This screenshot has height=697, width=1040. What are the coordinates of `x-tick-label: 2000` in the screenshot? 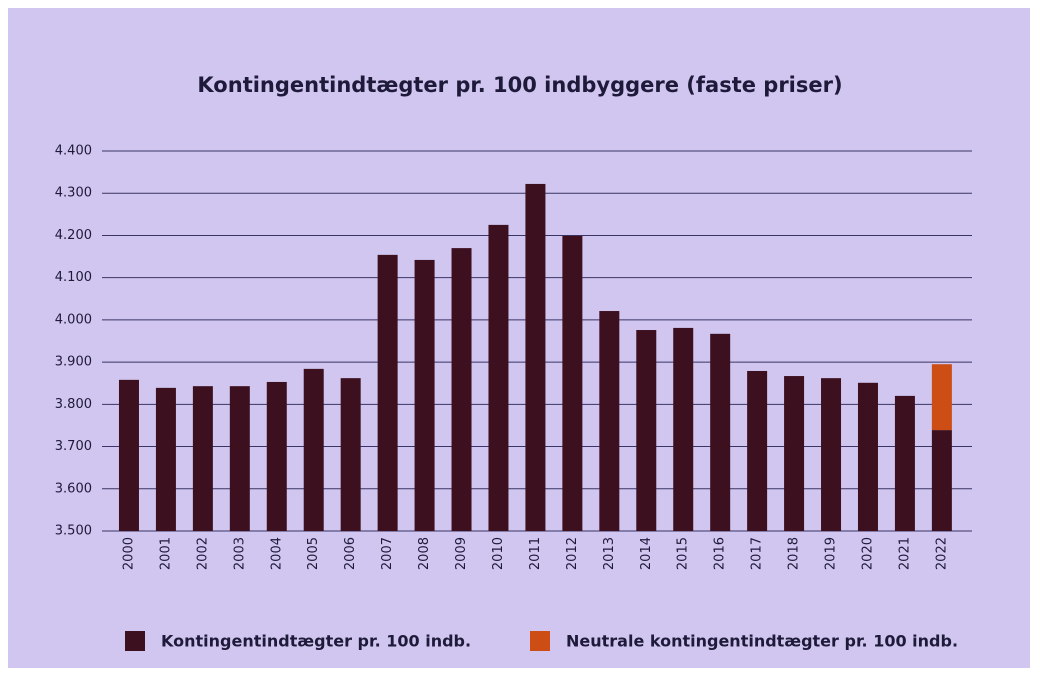 It's located at (128, 553).